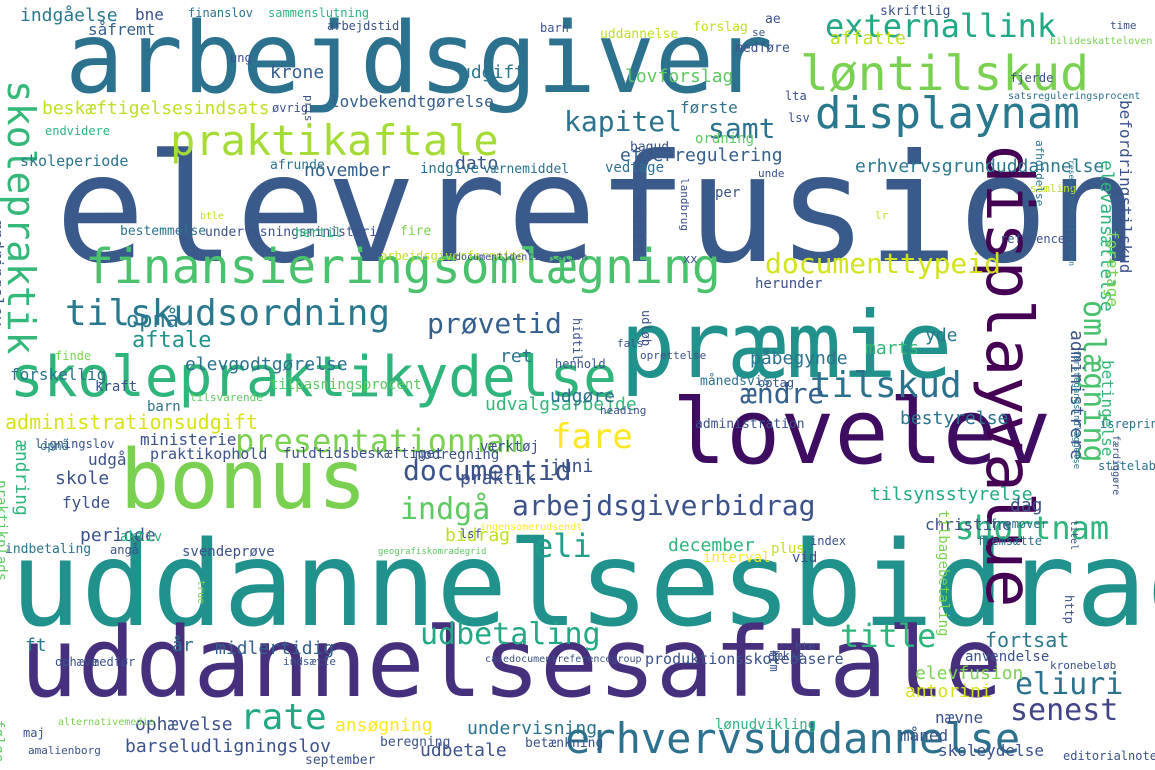 Image resolution: width=1155 pixels, height=770 pixels. Describe the element at coordinates (363, 26) in the screenshot. I see `cloud-word: arbejdstid` at that location.